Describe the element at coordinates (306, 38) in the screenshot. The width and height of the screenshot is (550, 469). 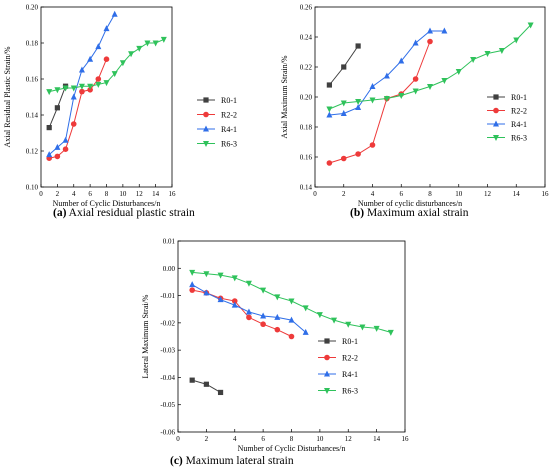
I see `y-tick-label: 0.24` at that location.